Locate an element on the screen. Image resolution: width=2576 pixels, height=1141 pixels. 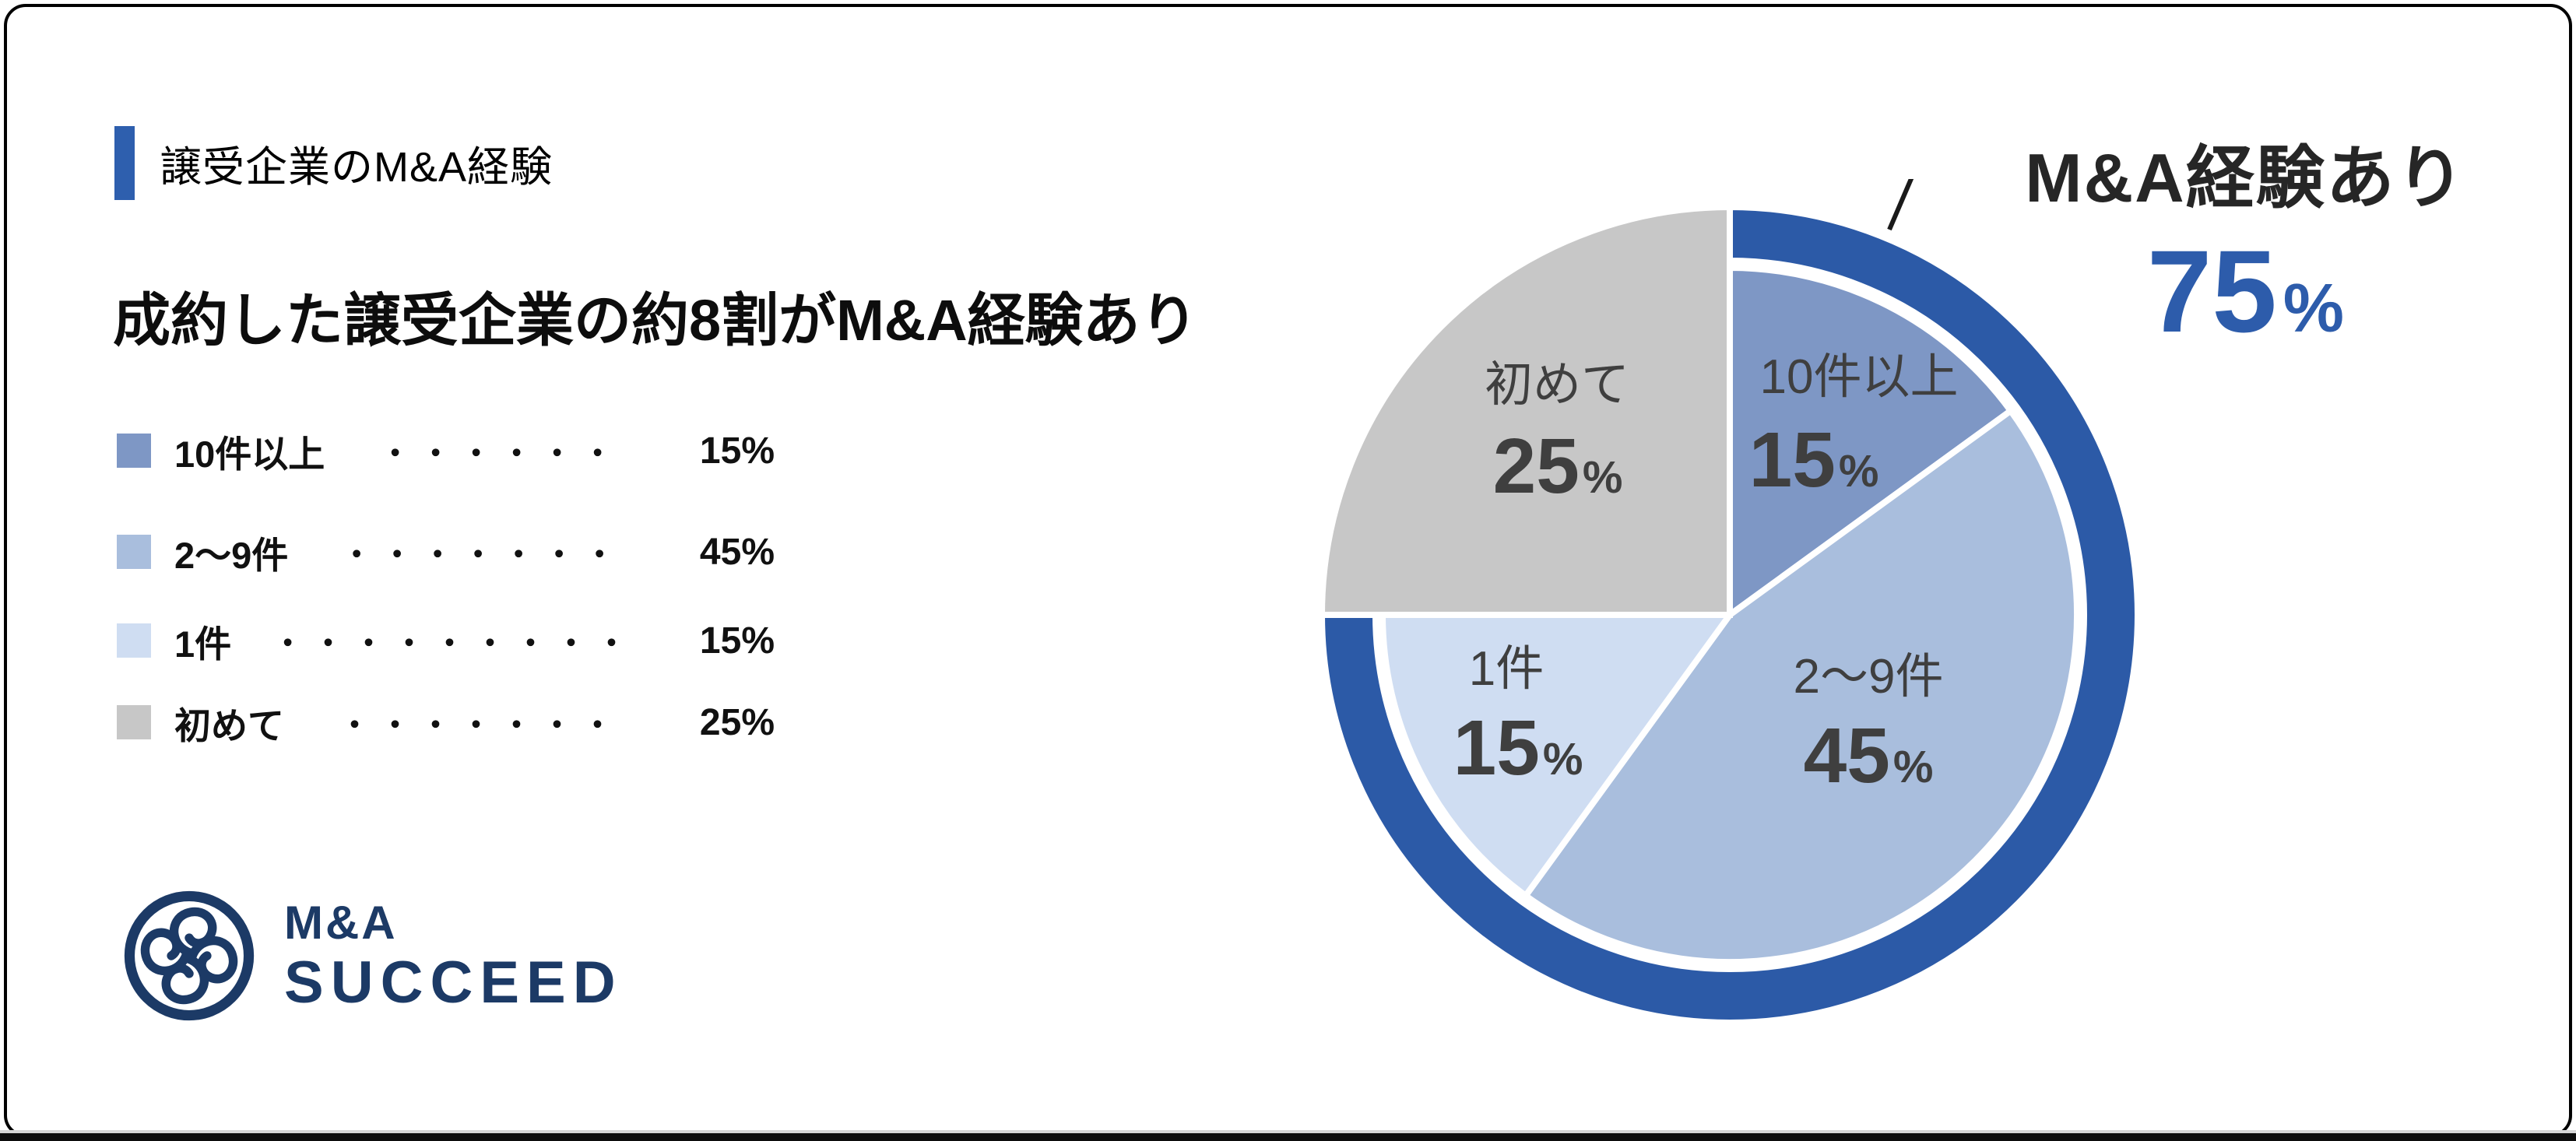
legend-label: 2〜9件 is located at coordinates (231, 555).